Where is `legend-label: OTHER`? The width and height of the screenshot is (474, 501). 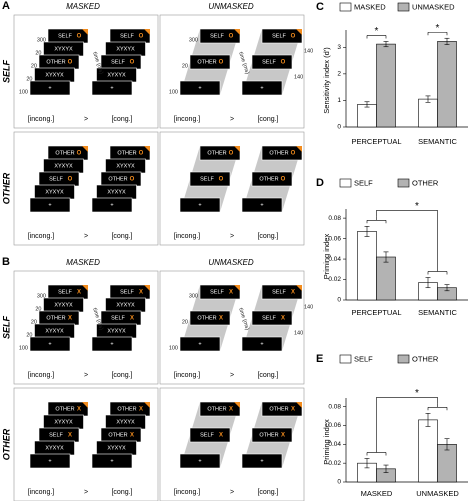
legend-label: OTHER is located at coordinates (425, 182).